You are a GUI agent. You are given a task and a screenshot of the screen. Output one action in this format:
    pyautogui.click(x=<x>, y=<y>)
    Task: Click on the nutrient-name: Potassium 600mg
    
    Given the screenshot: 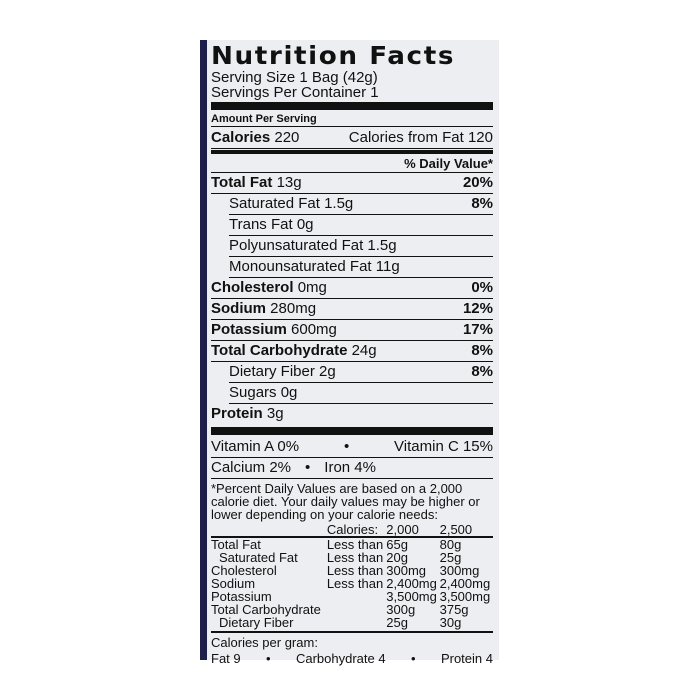 What is the action you would take?
    pyautogui.click(x=274, y=329)
    